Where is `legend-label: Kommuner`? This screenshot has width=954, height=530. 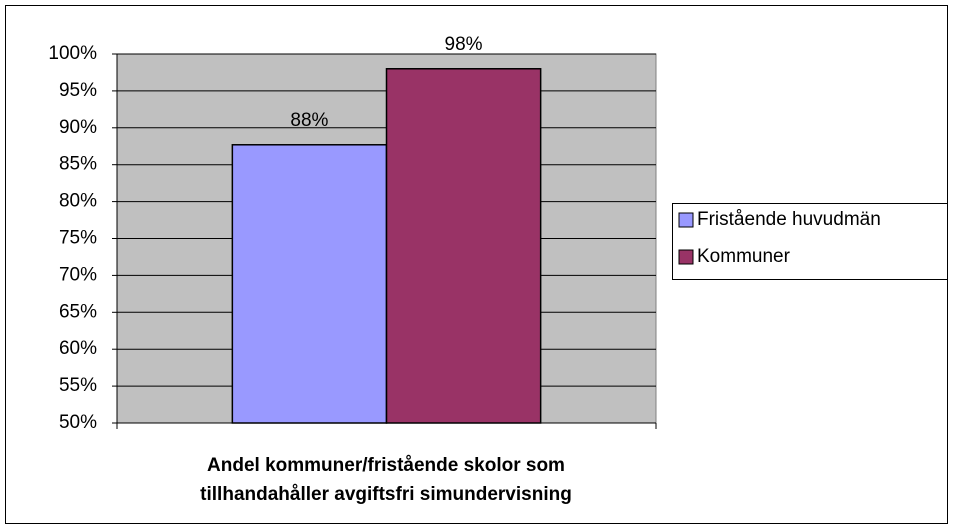
legend-label: Kommuner is located at coordinates (744, 256).